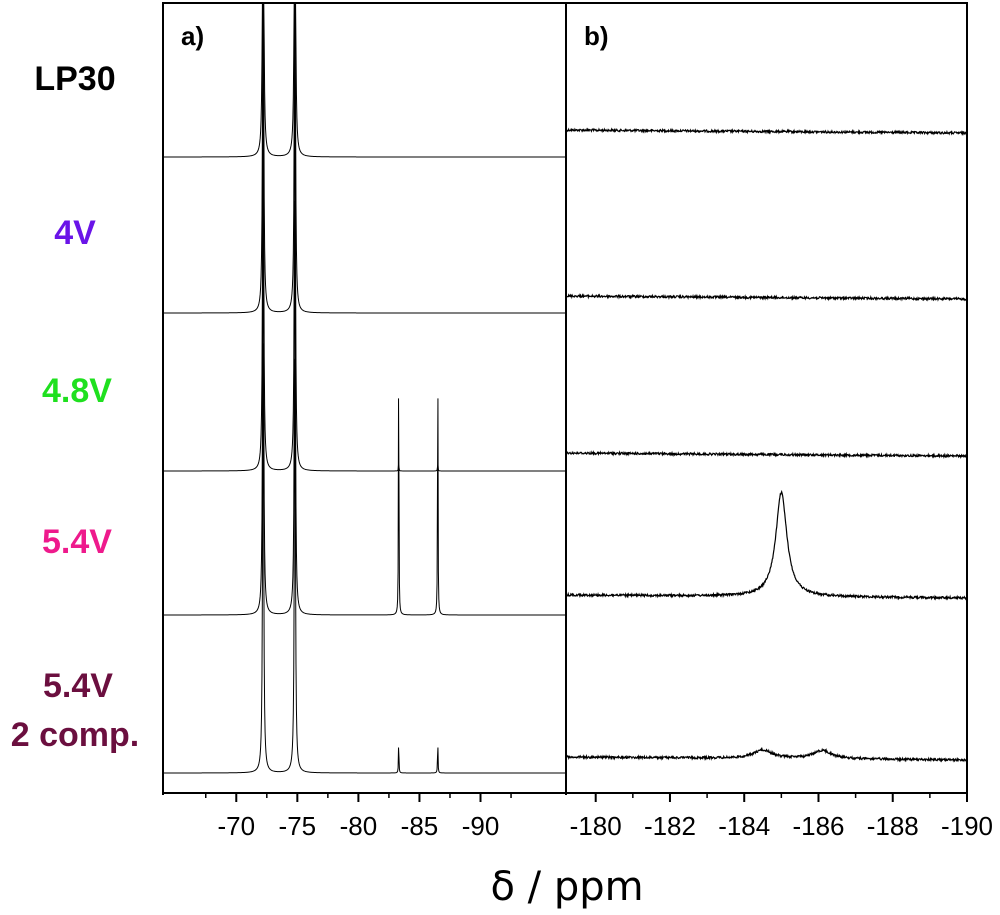 Image resolution: width=1000 pixels, height=915 pixels. What do you see at coordinates (236, 826) in the screenshot?
I see `x-tick-label: -70` at bounding box center [236, 826].